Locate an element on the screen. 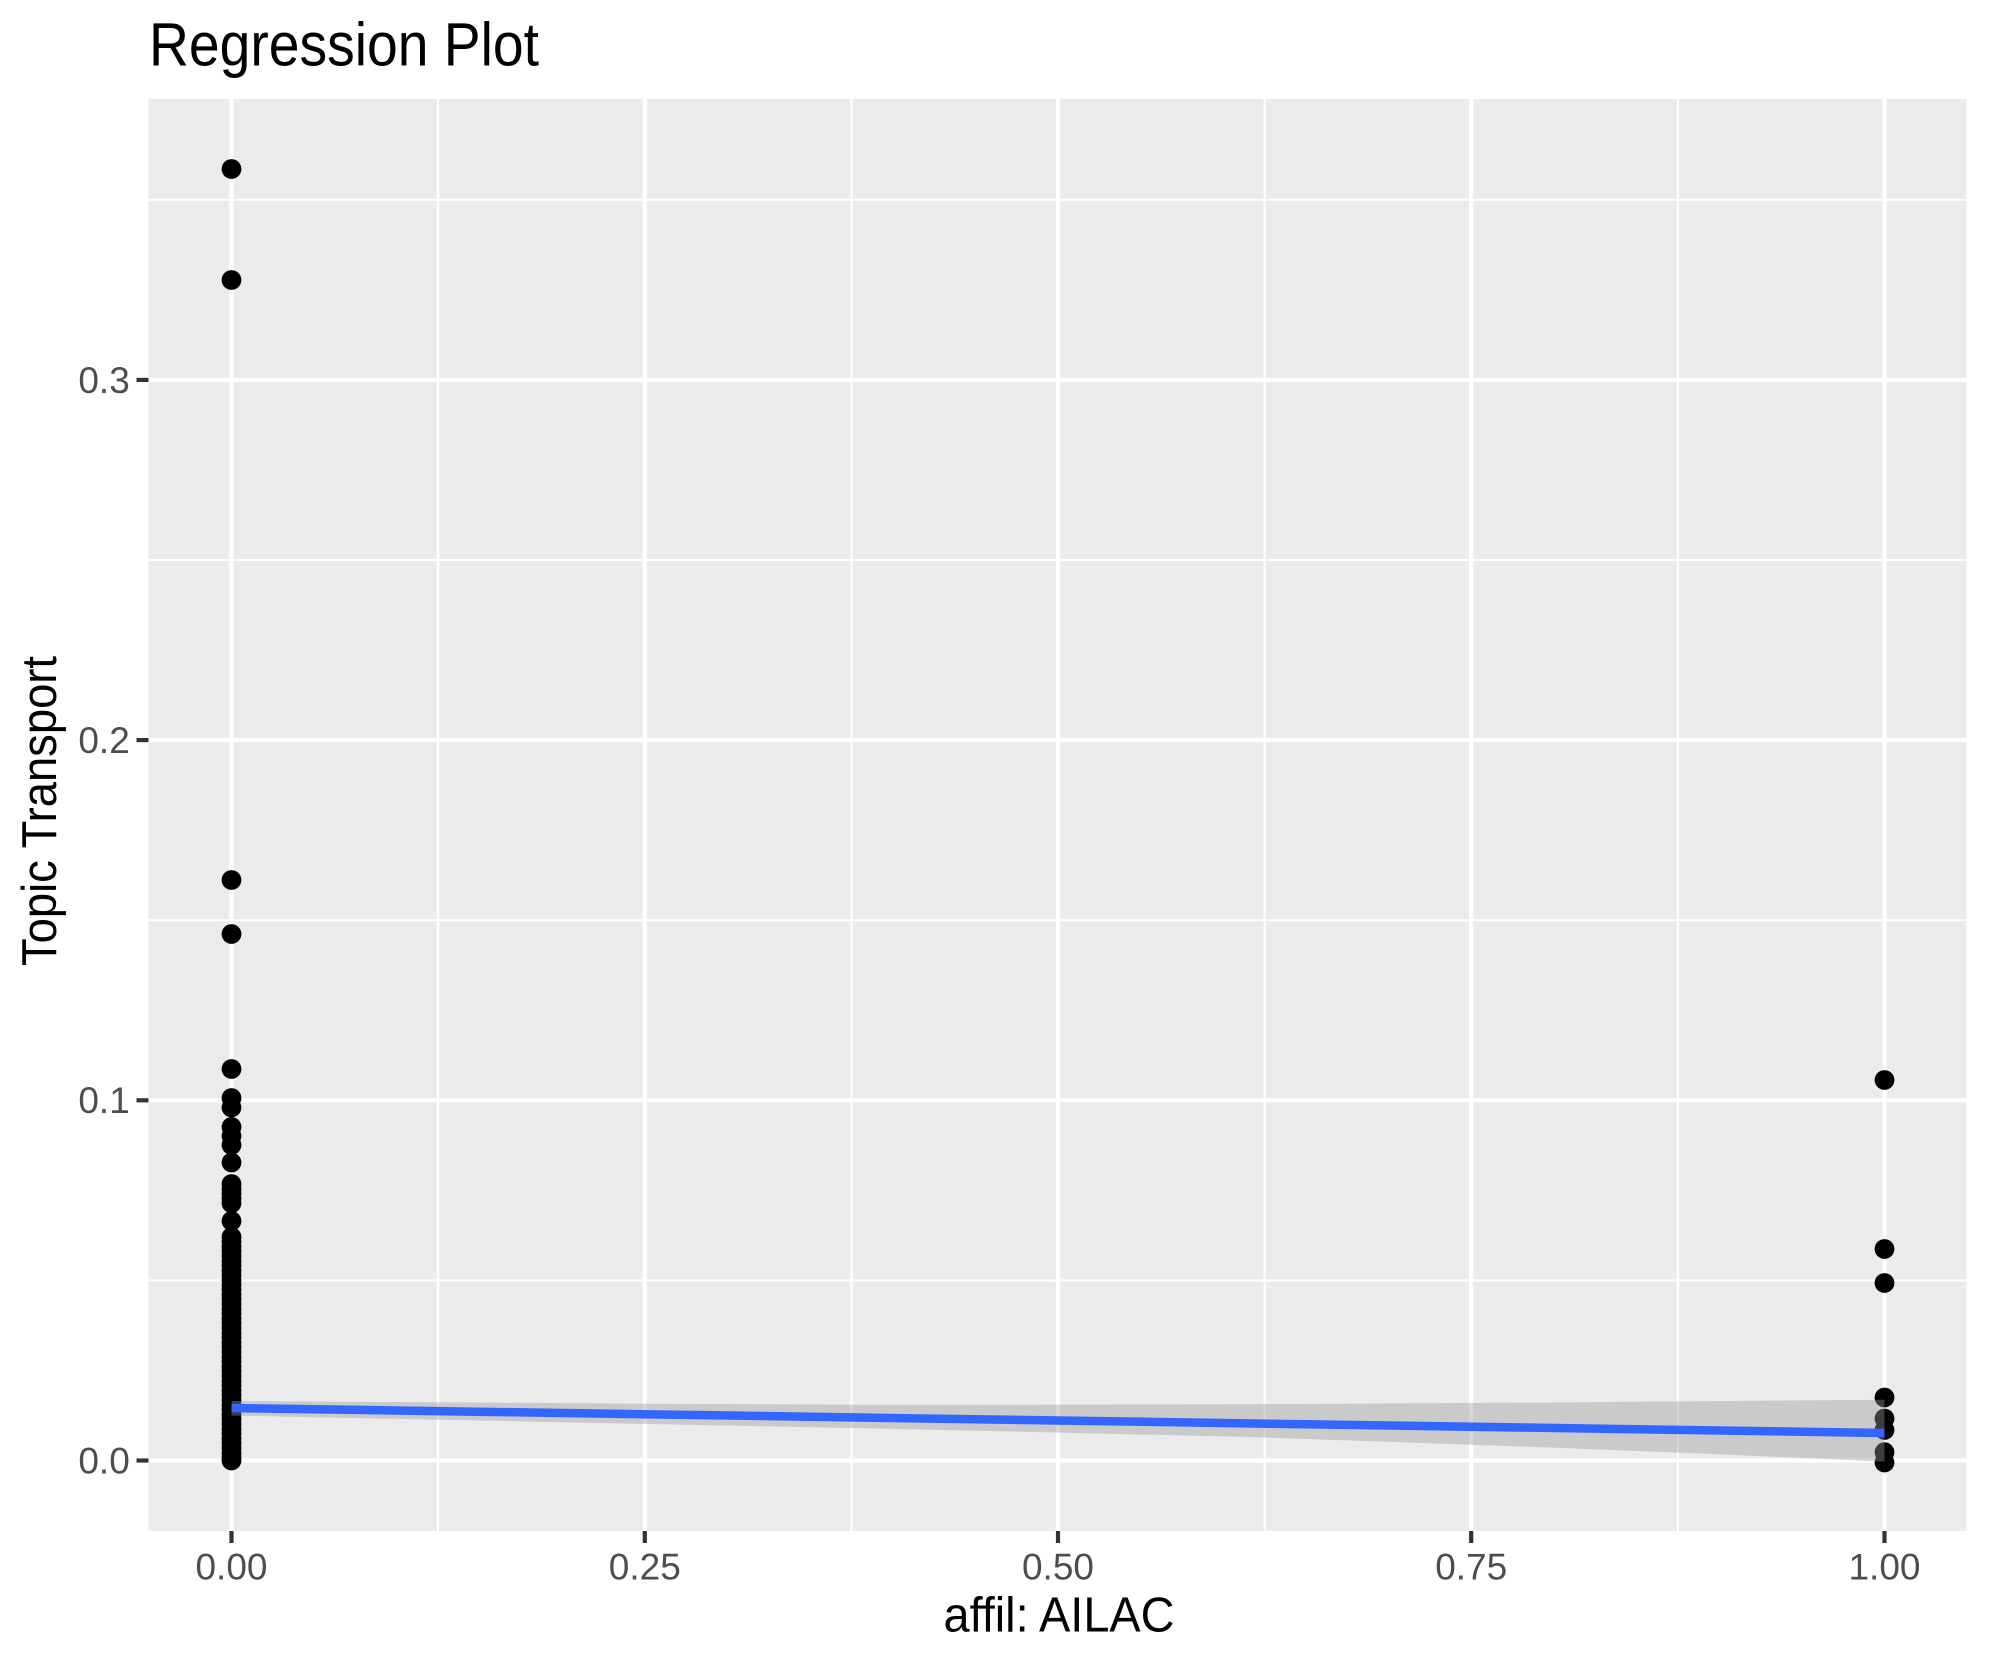 The image size is (1990, 1665). svg-text: 1.00 is located at coordinates (1884, 1567).